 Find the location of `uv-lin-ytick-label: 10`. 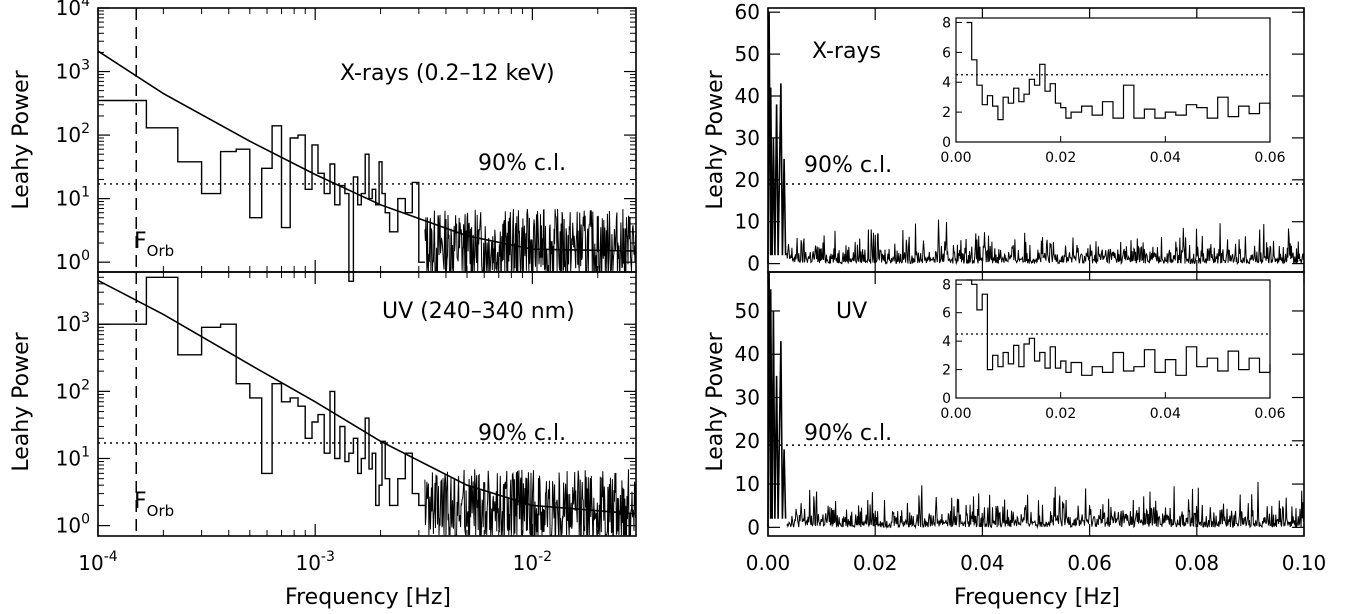

uv-lin-ytick-label: 10 is located at coordinates (747, 484).